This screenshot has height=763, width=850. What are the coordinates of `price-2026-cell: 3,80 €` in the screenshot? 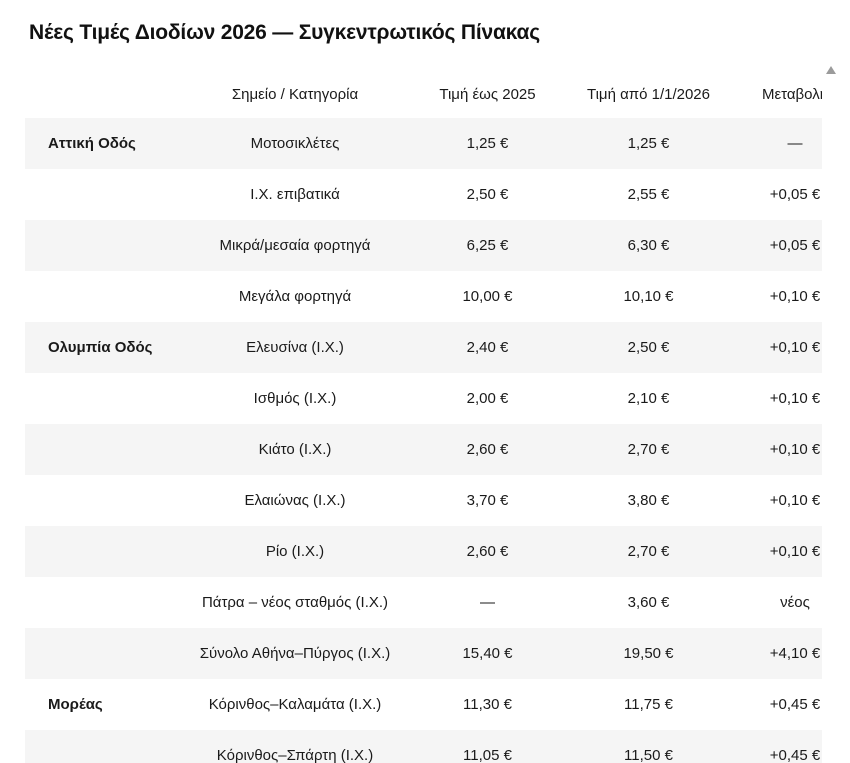 It's located at (648, 500).